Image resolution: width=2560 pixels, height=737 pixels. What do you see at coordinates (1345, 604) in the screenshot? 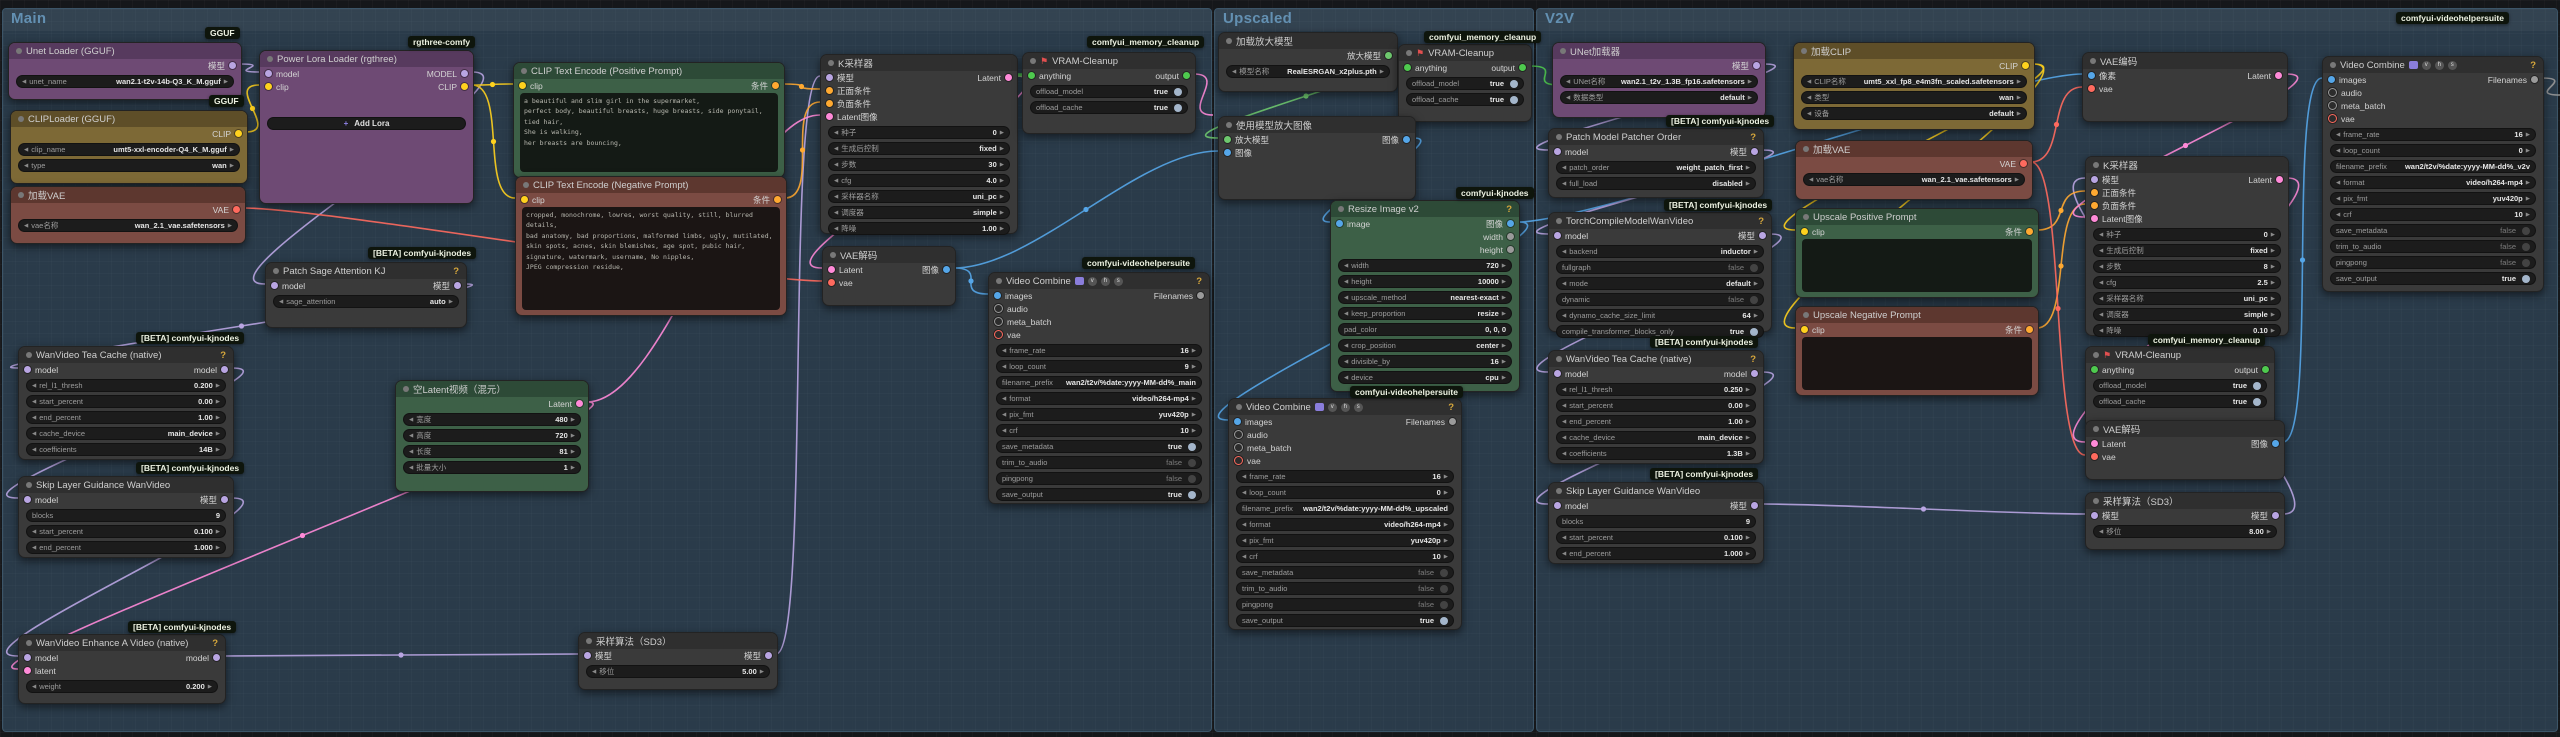
I see `widget-pingpong: pingpong false` at bounding box center [1345, 604].